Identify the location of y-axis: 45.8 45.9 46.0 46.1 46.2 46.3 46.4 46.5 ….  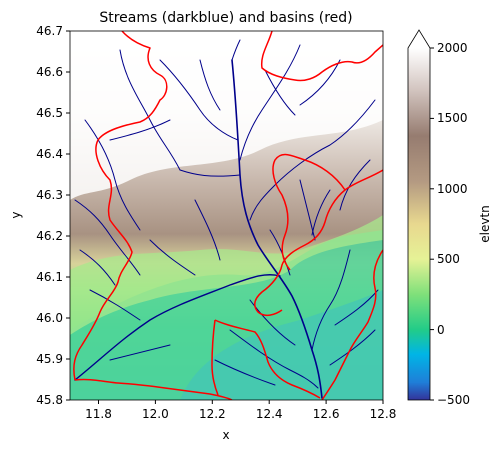
(39, 215).